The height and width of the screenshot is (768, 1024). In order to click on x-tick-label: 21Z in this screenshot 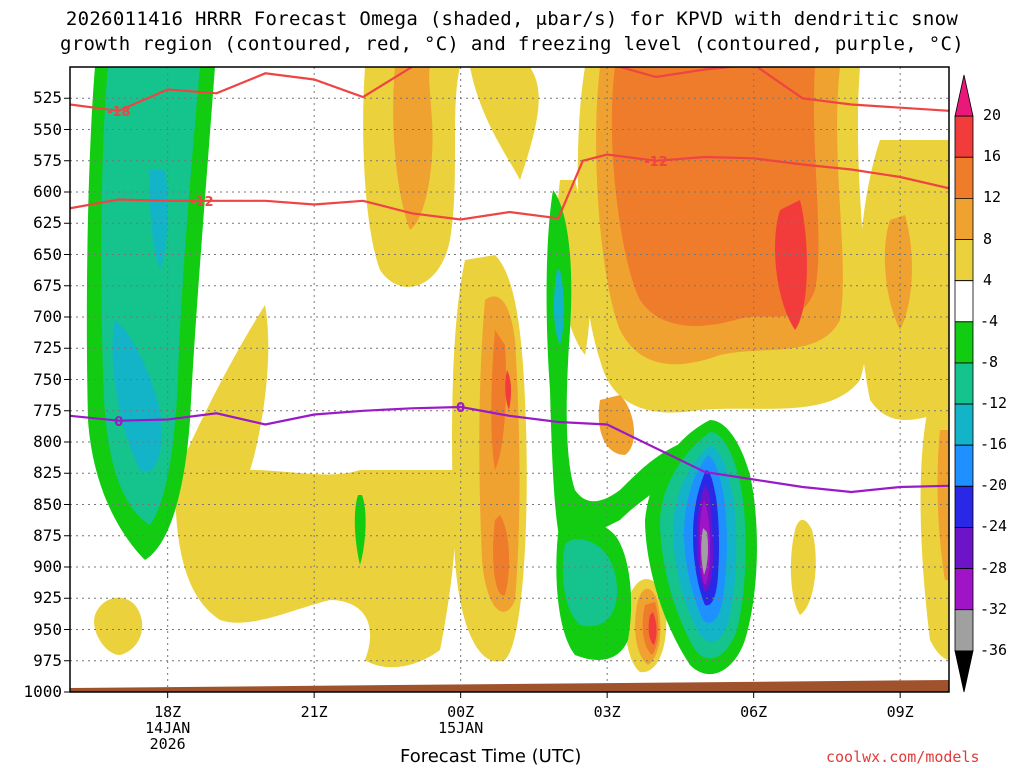, I will do `click(314, 712)`.